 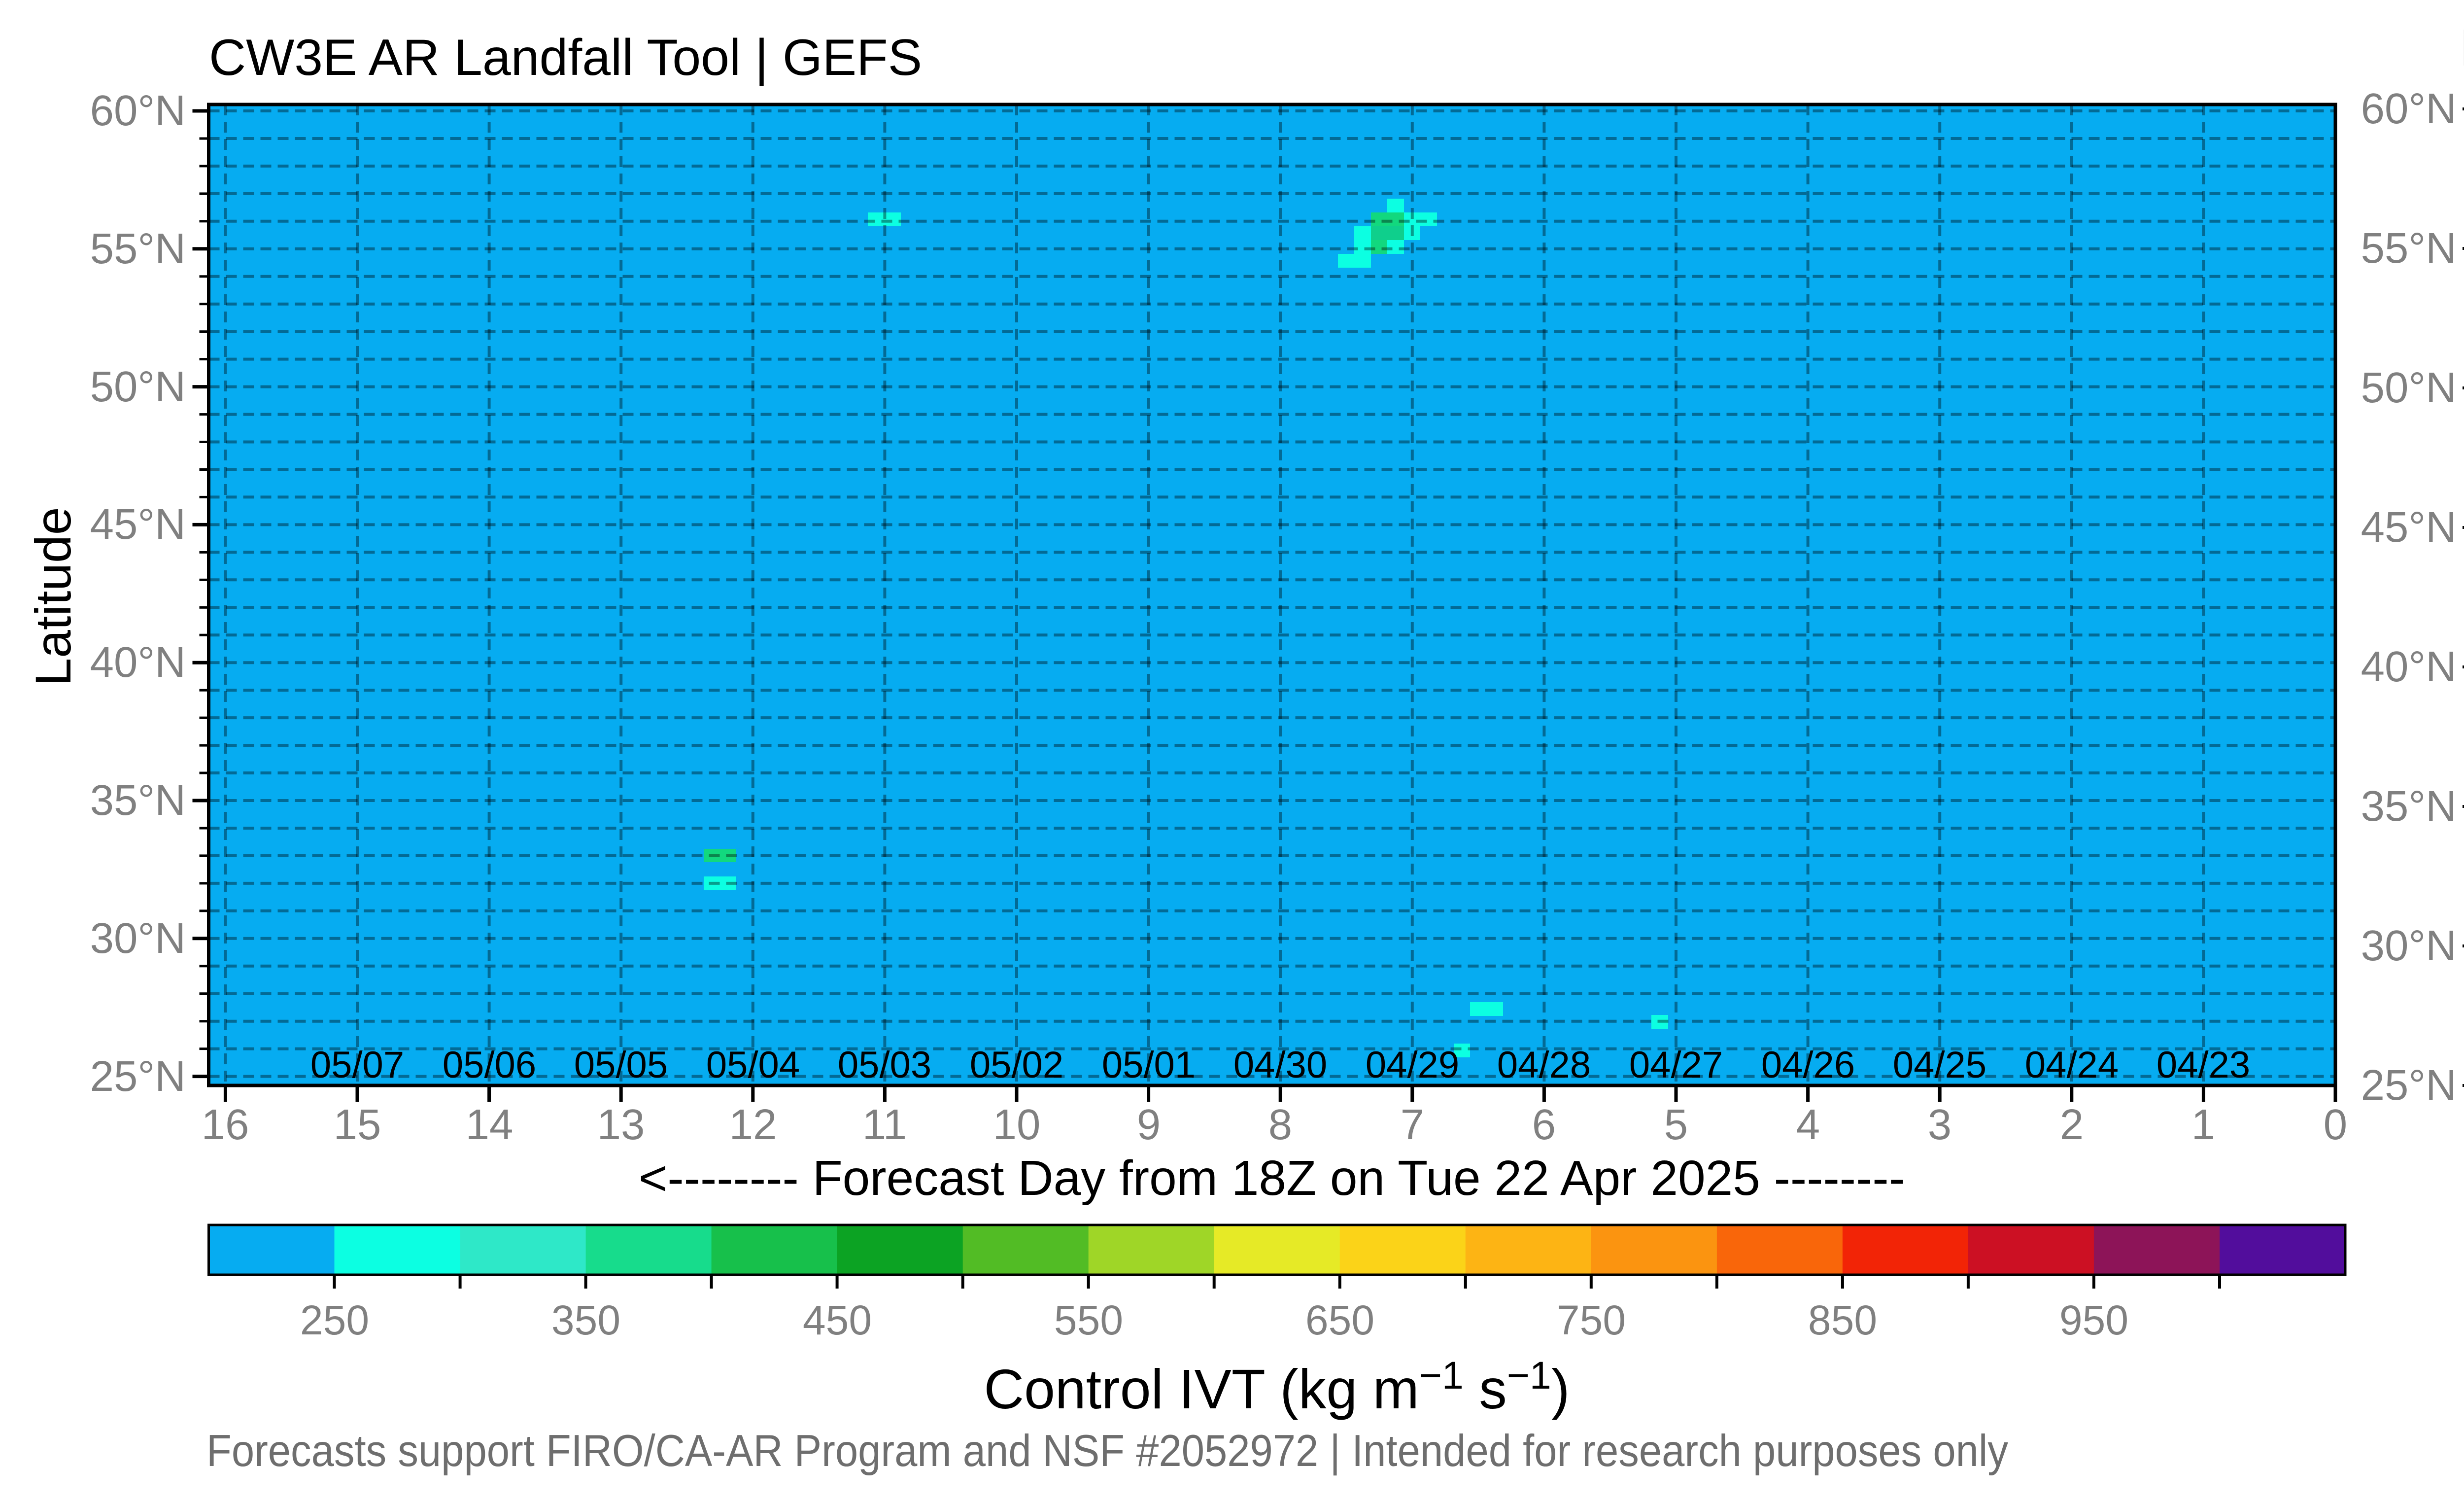 I want to click on svg-text: 5, so click(x=1676, y=1125).